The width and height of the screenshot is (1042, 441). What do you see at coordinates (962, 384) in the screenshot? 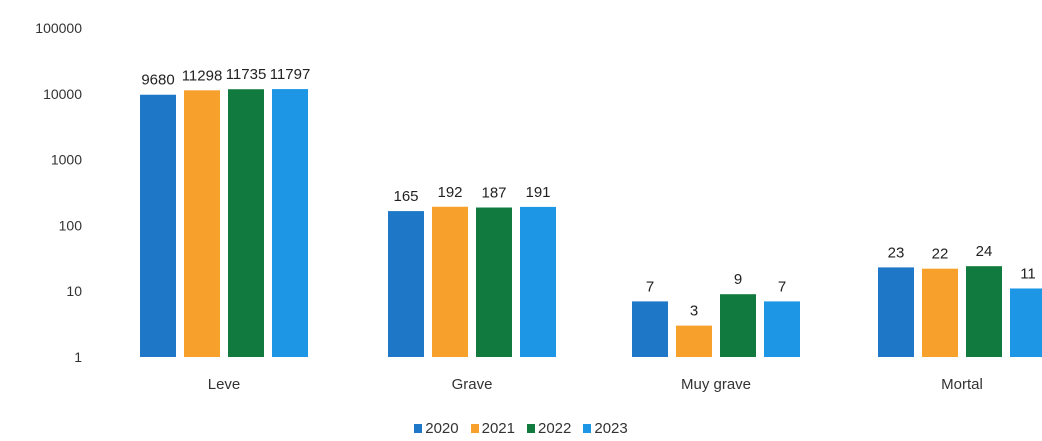
I see `category-label: Mortal` at bounding box center [962, 384].